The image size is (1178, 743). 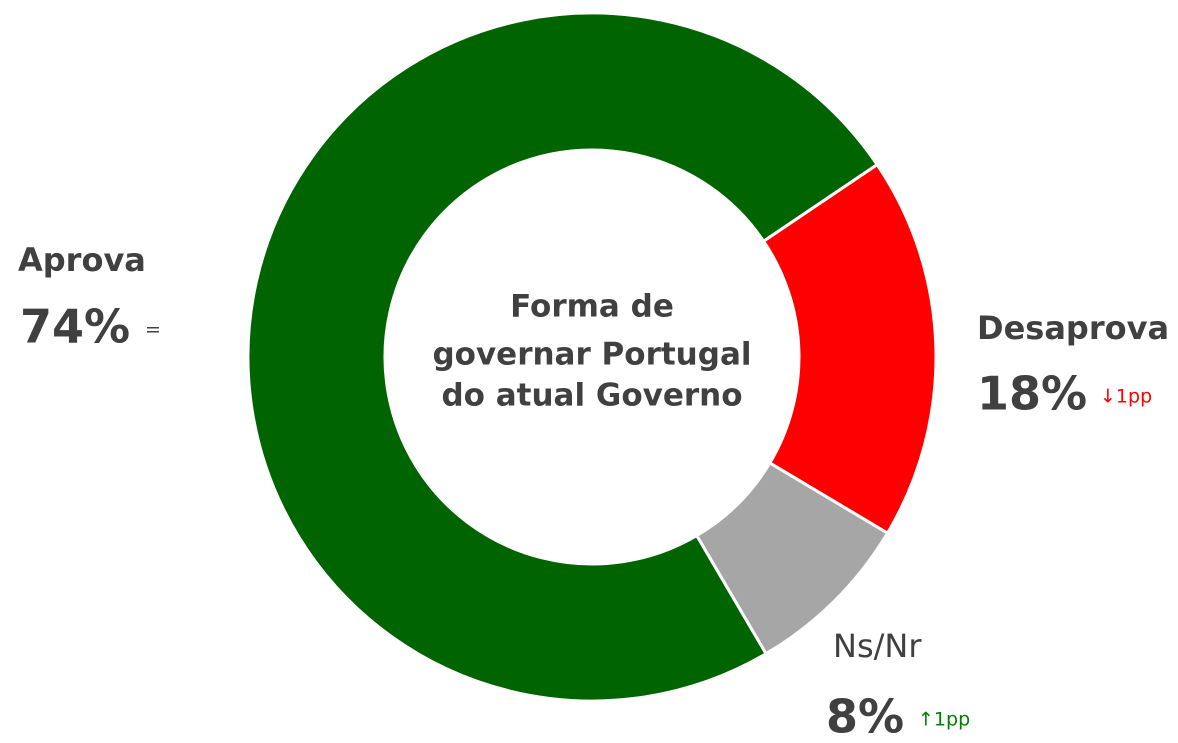 I want to click on category-label: Desaprova, so click(x=1073, y=328).